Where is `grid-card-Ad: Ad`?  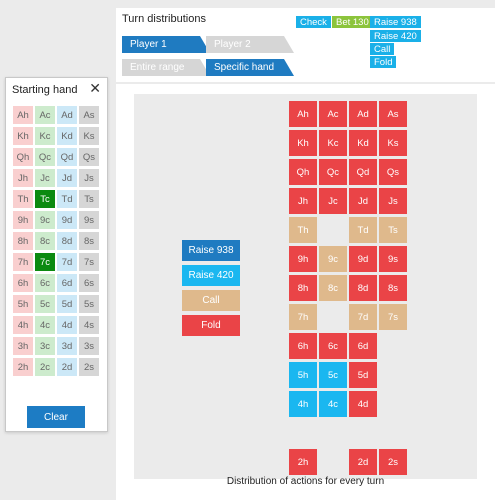
grid-card-Ad: Ad is located at coordinates (363, 114).